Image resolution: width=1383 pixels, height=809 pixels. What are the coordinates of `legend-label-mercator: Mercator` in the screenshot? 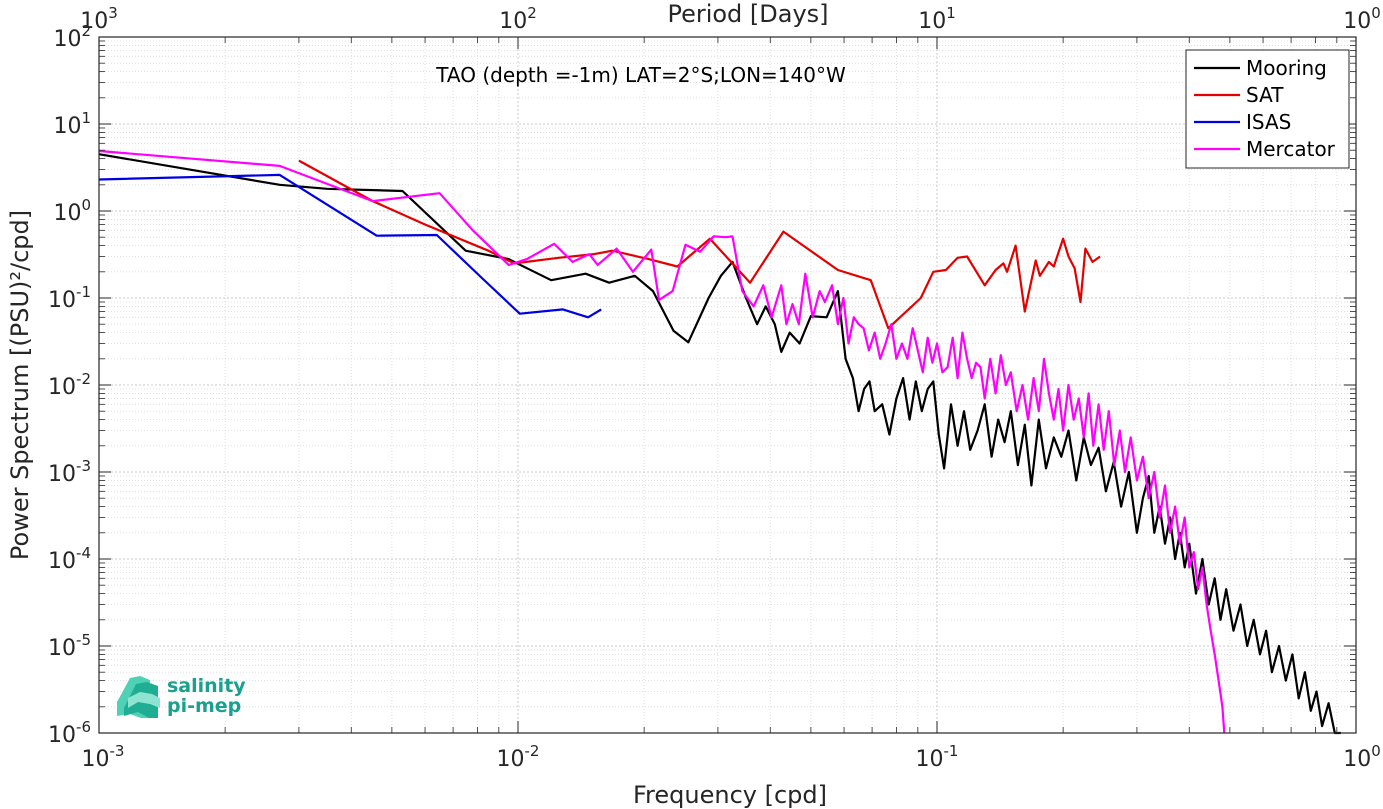 It's located at (1291, 149).